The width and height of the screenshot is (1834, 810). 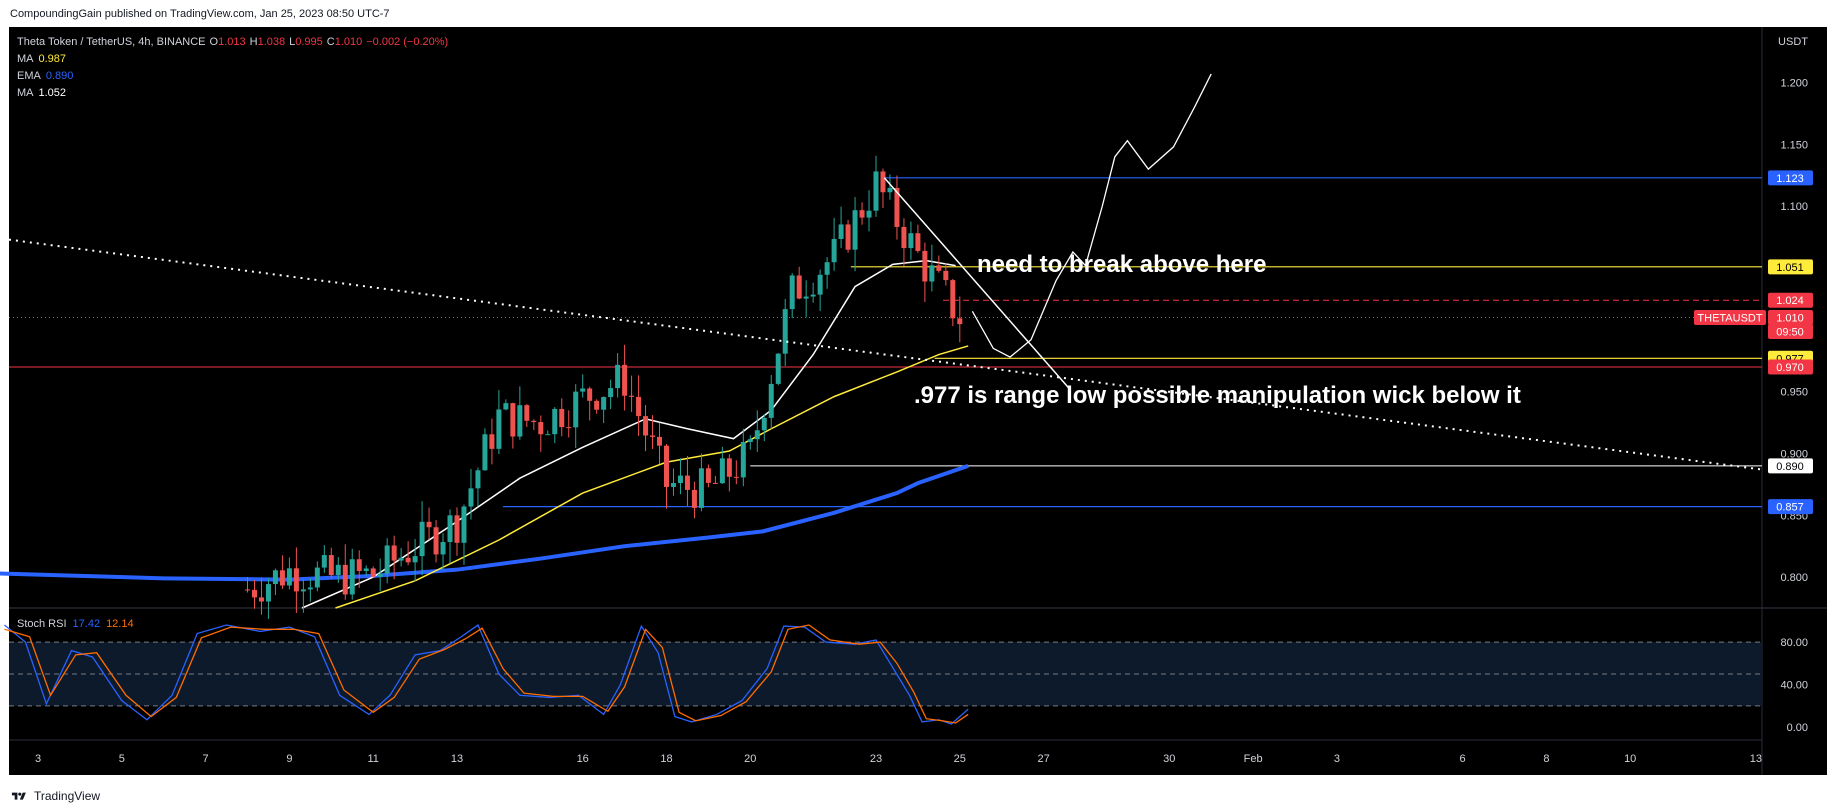 I want to click on legend-open: 1.013, so click(x=232, y=42).